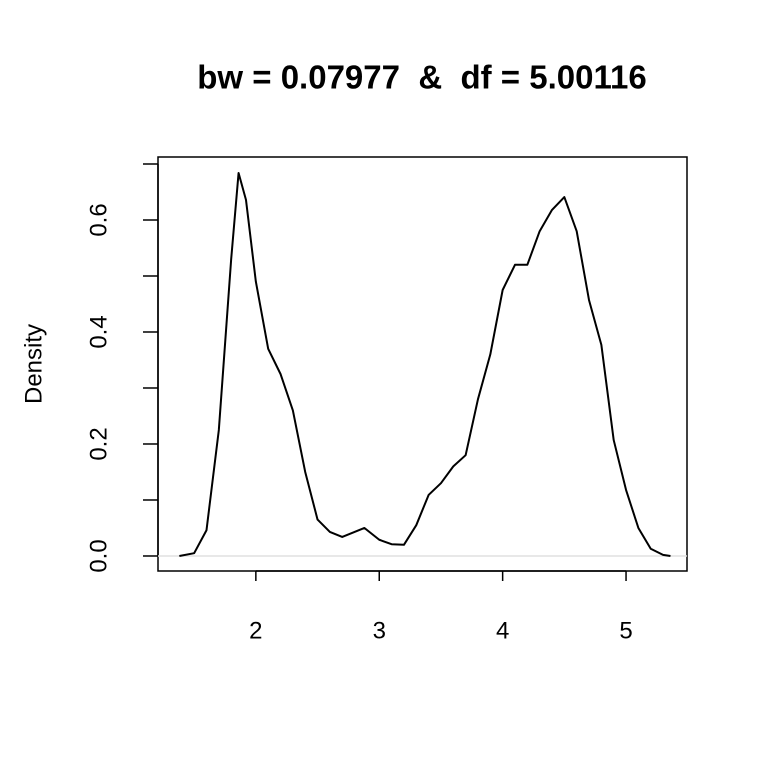 Image resolution: width=768 pixels, height=768 pixels. What do you see at coordinates (379, 630) in the screenshot?
I see `x-tick-label: 3` at bounding box center [379, 630].